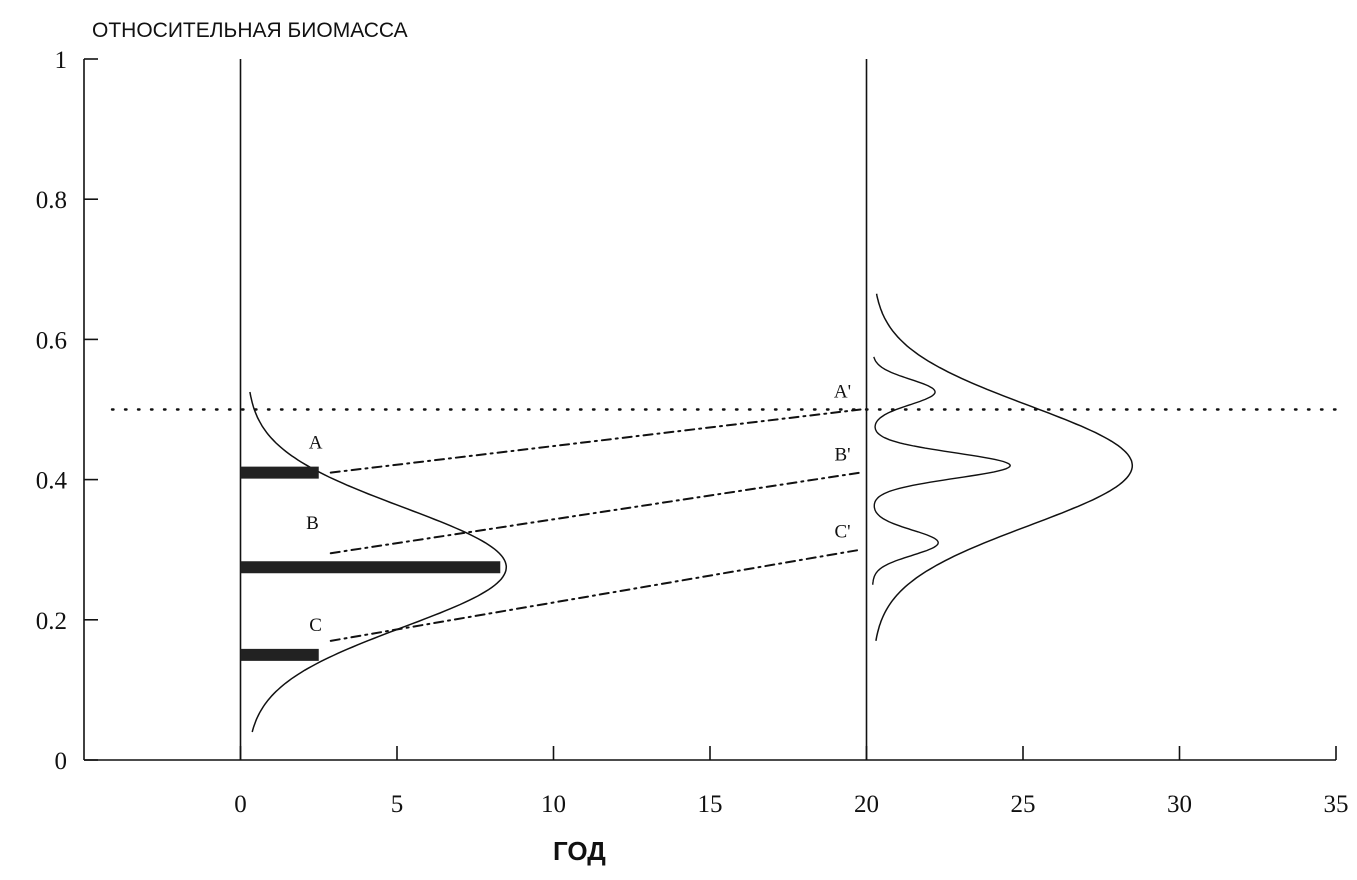  Describe the element at coordinates (312, 523) in the screenshot. I see `initial-point-label: B` at that location.